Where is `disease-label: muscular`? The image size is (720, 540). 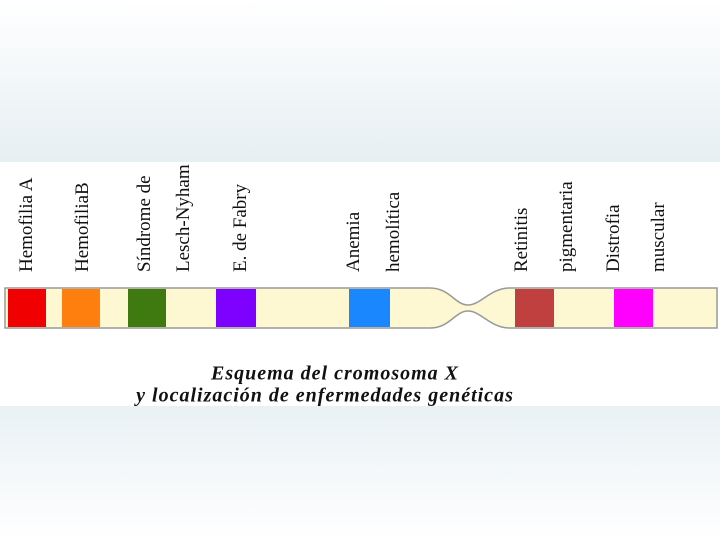 disease-label: muscular is located at coordinates (658, 237).